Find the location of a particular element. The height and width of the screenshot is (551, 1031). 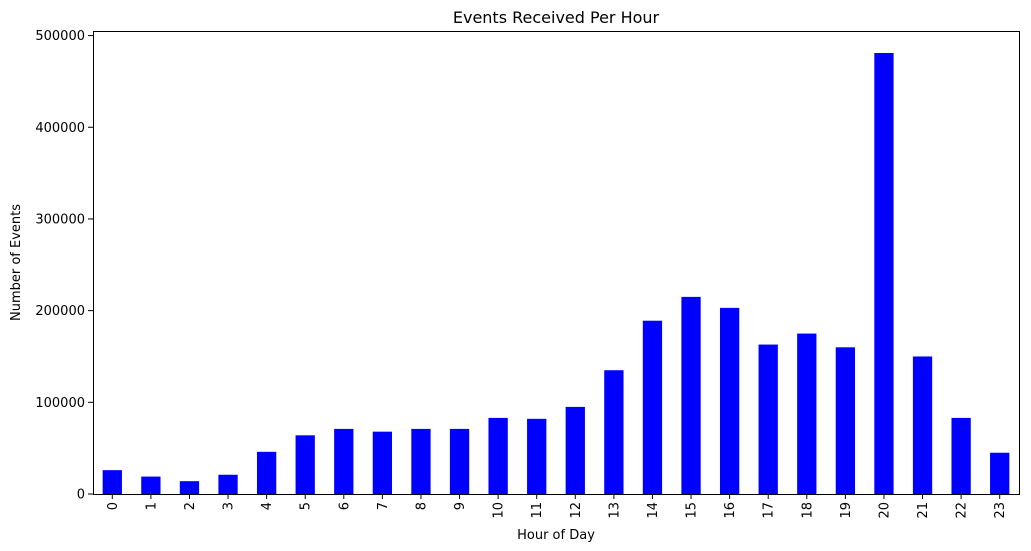

x-tick-label: 8 is located at coordinates (421, 506).